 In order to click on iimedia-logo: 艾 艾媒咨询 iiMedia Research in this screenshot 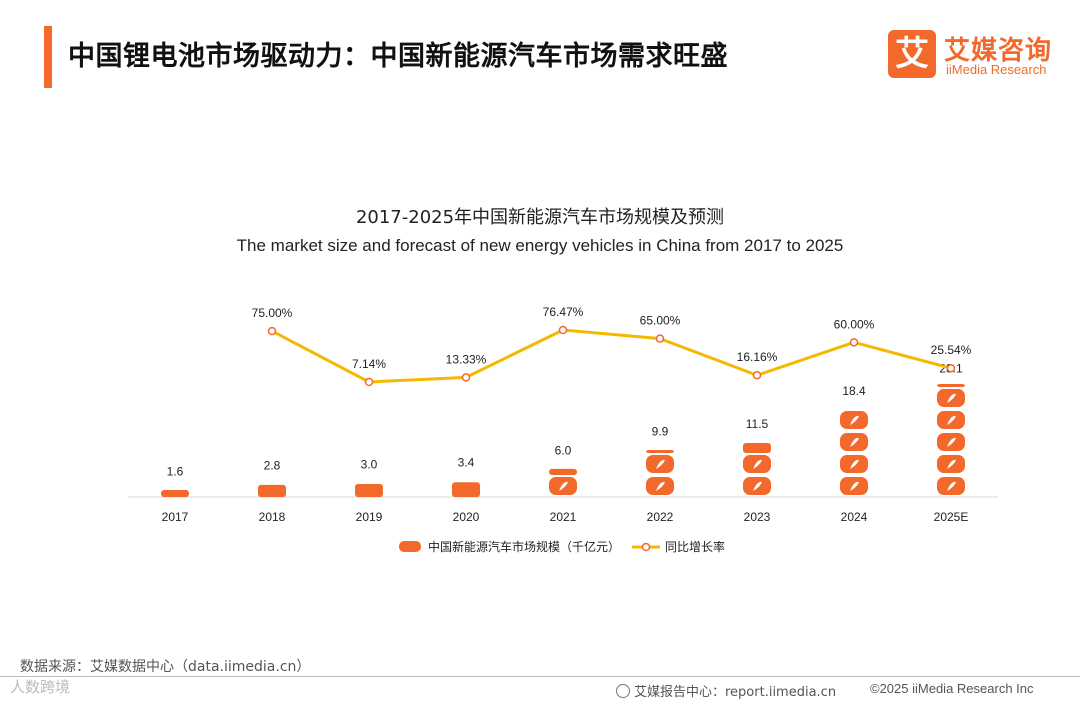, I will do `click(978, 56)`.